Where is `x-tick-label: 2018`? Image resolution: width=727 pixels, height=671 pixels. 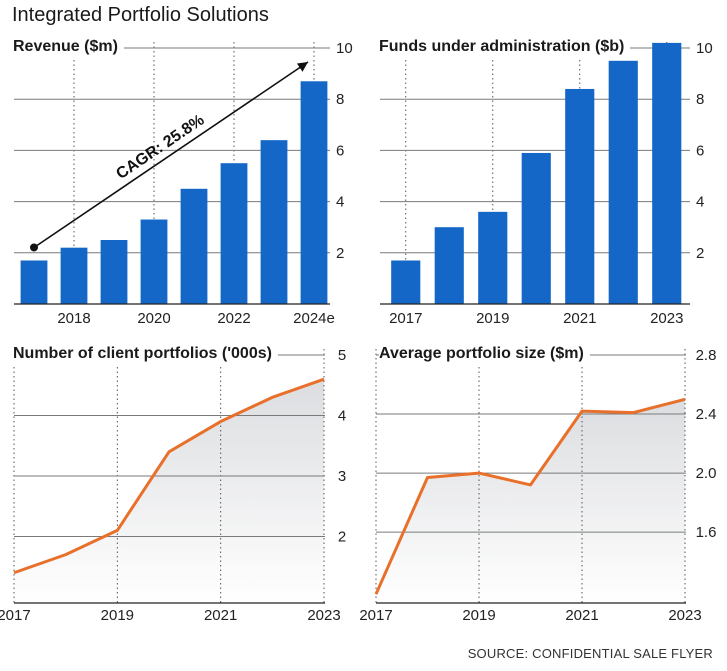 x-tick-label: 2018 is located at coordinates (73, 318).